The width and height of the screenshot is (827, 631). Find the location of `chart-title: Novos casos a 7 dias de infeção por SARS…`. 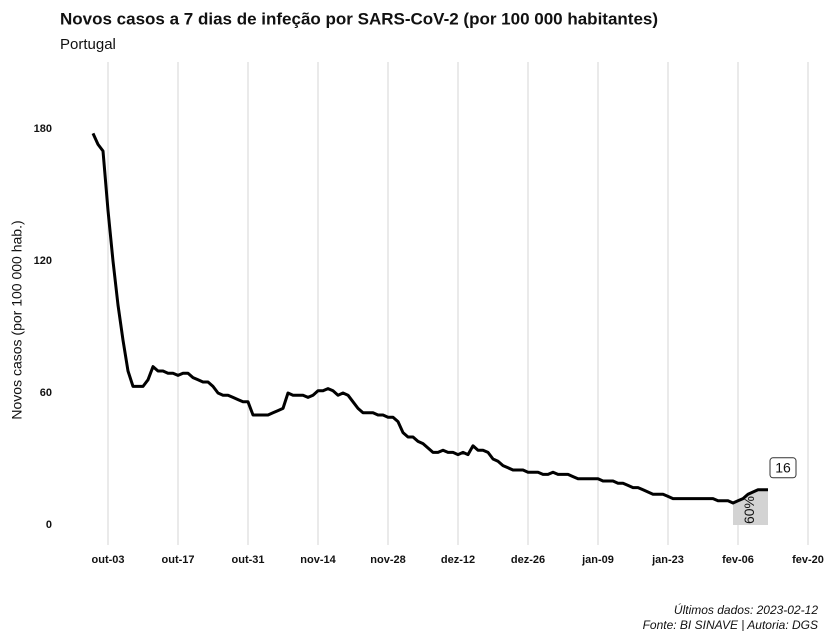

chart-title: Novos casos a 7 dias de infeção por SARS… is located at coordinates (359, 18).